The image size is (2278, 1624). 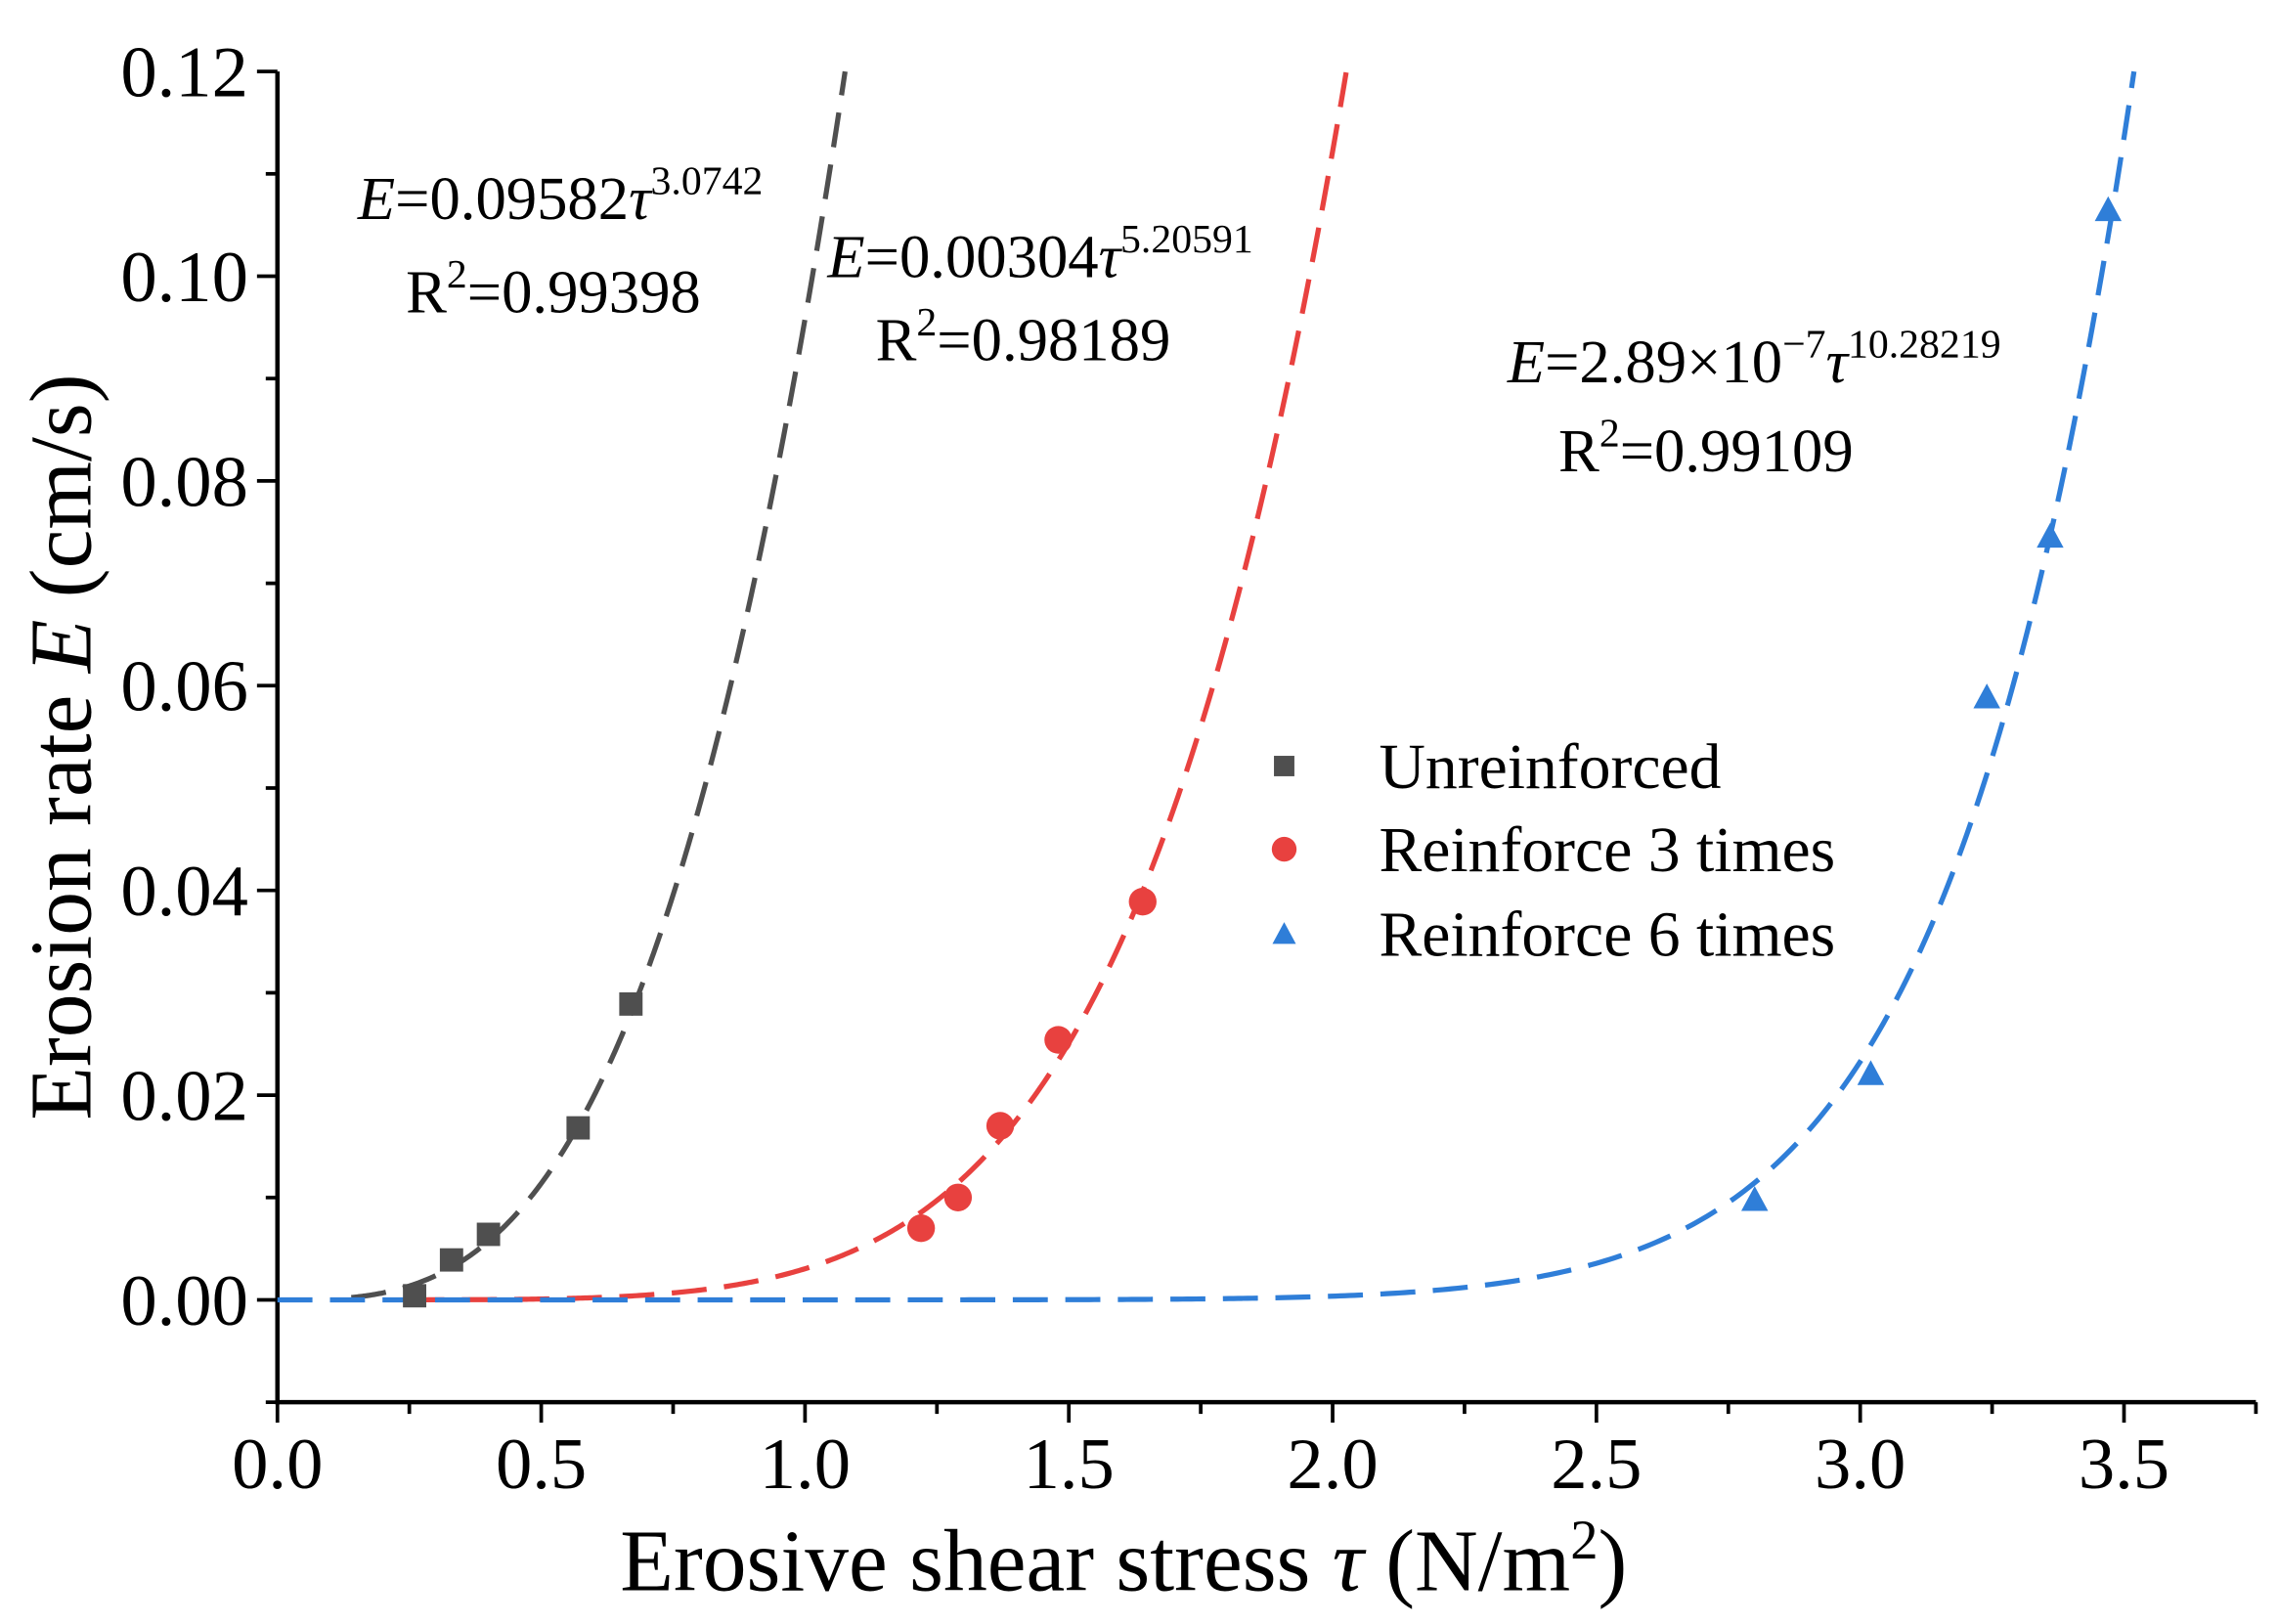 I want to click on text-segment: ), so click(x=1613, y=1562).